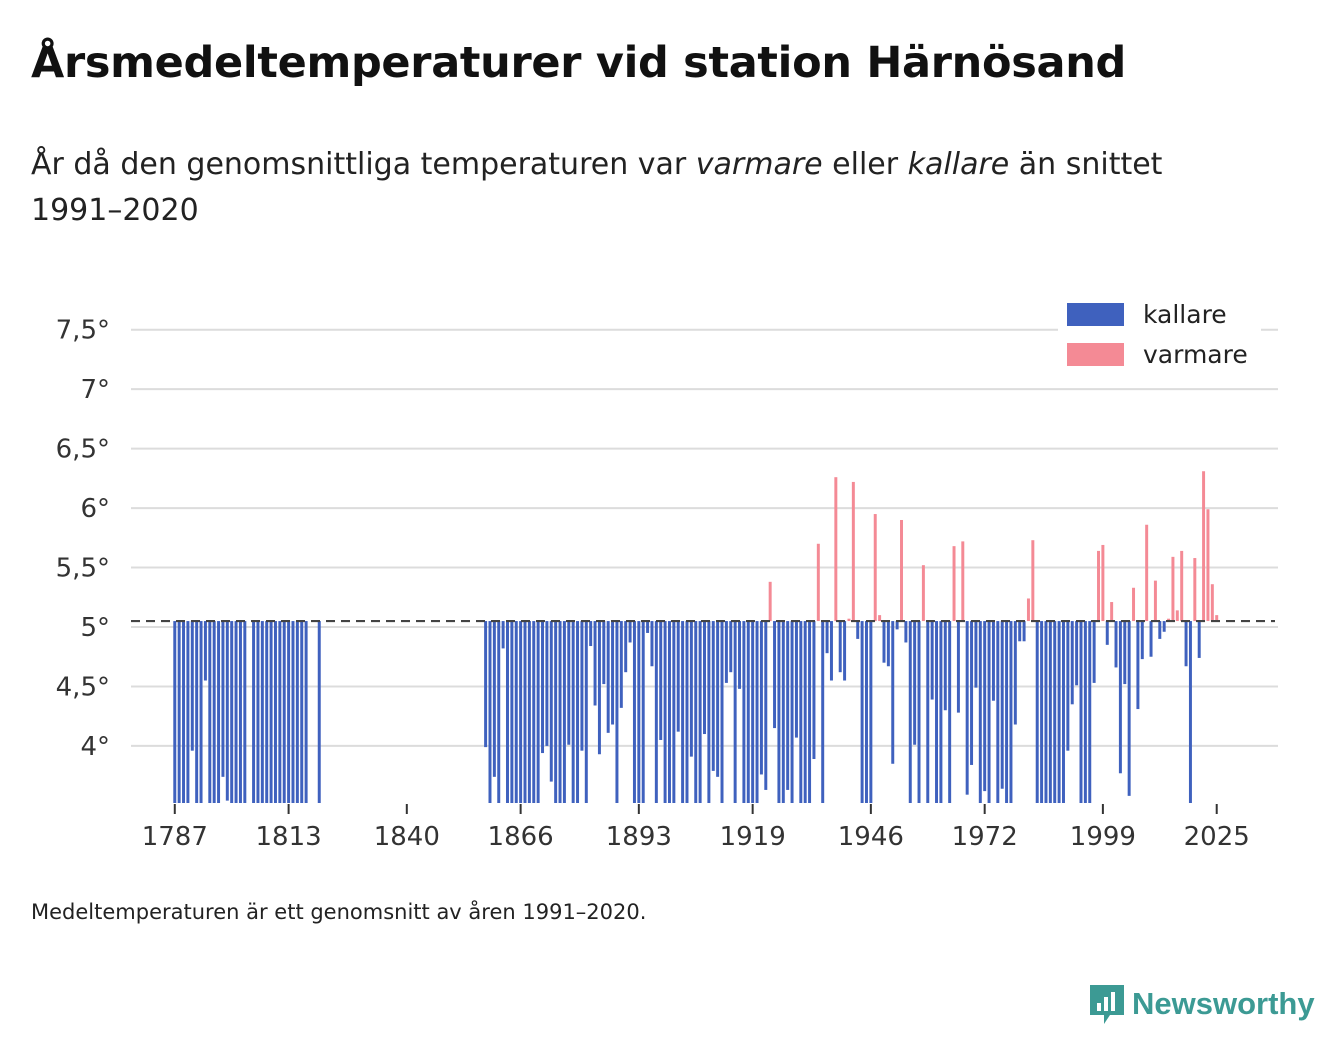 The height and width of the screenshot is (1056, 1340). Describe the element at coordinates (696, 828) in the screenshot. I see `x-axis-ticks: 1787 1813 1840 1866 1893 1919 1946 1972 1999 2025` at that location.